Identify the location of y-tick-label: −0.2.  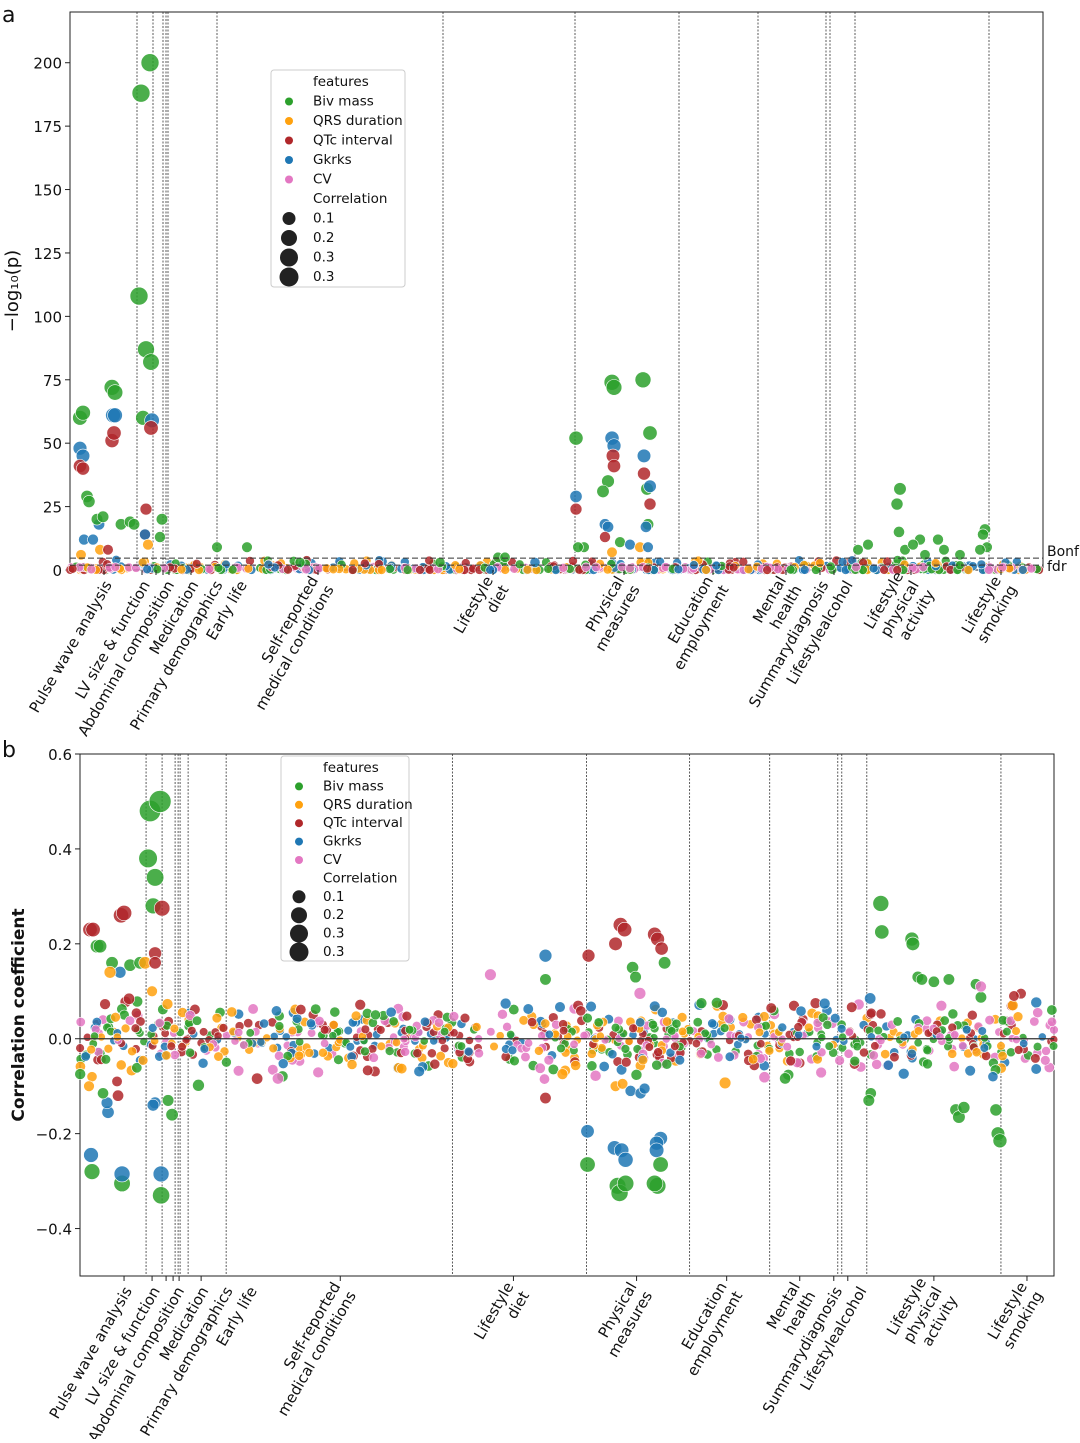
(54, 1135).